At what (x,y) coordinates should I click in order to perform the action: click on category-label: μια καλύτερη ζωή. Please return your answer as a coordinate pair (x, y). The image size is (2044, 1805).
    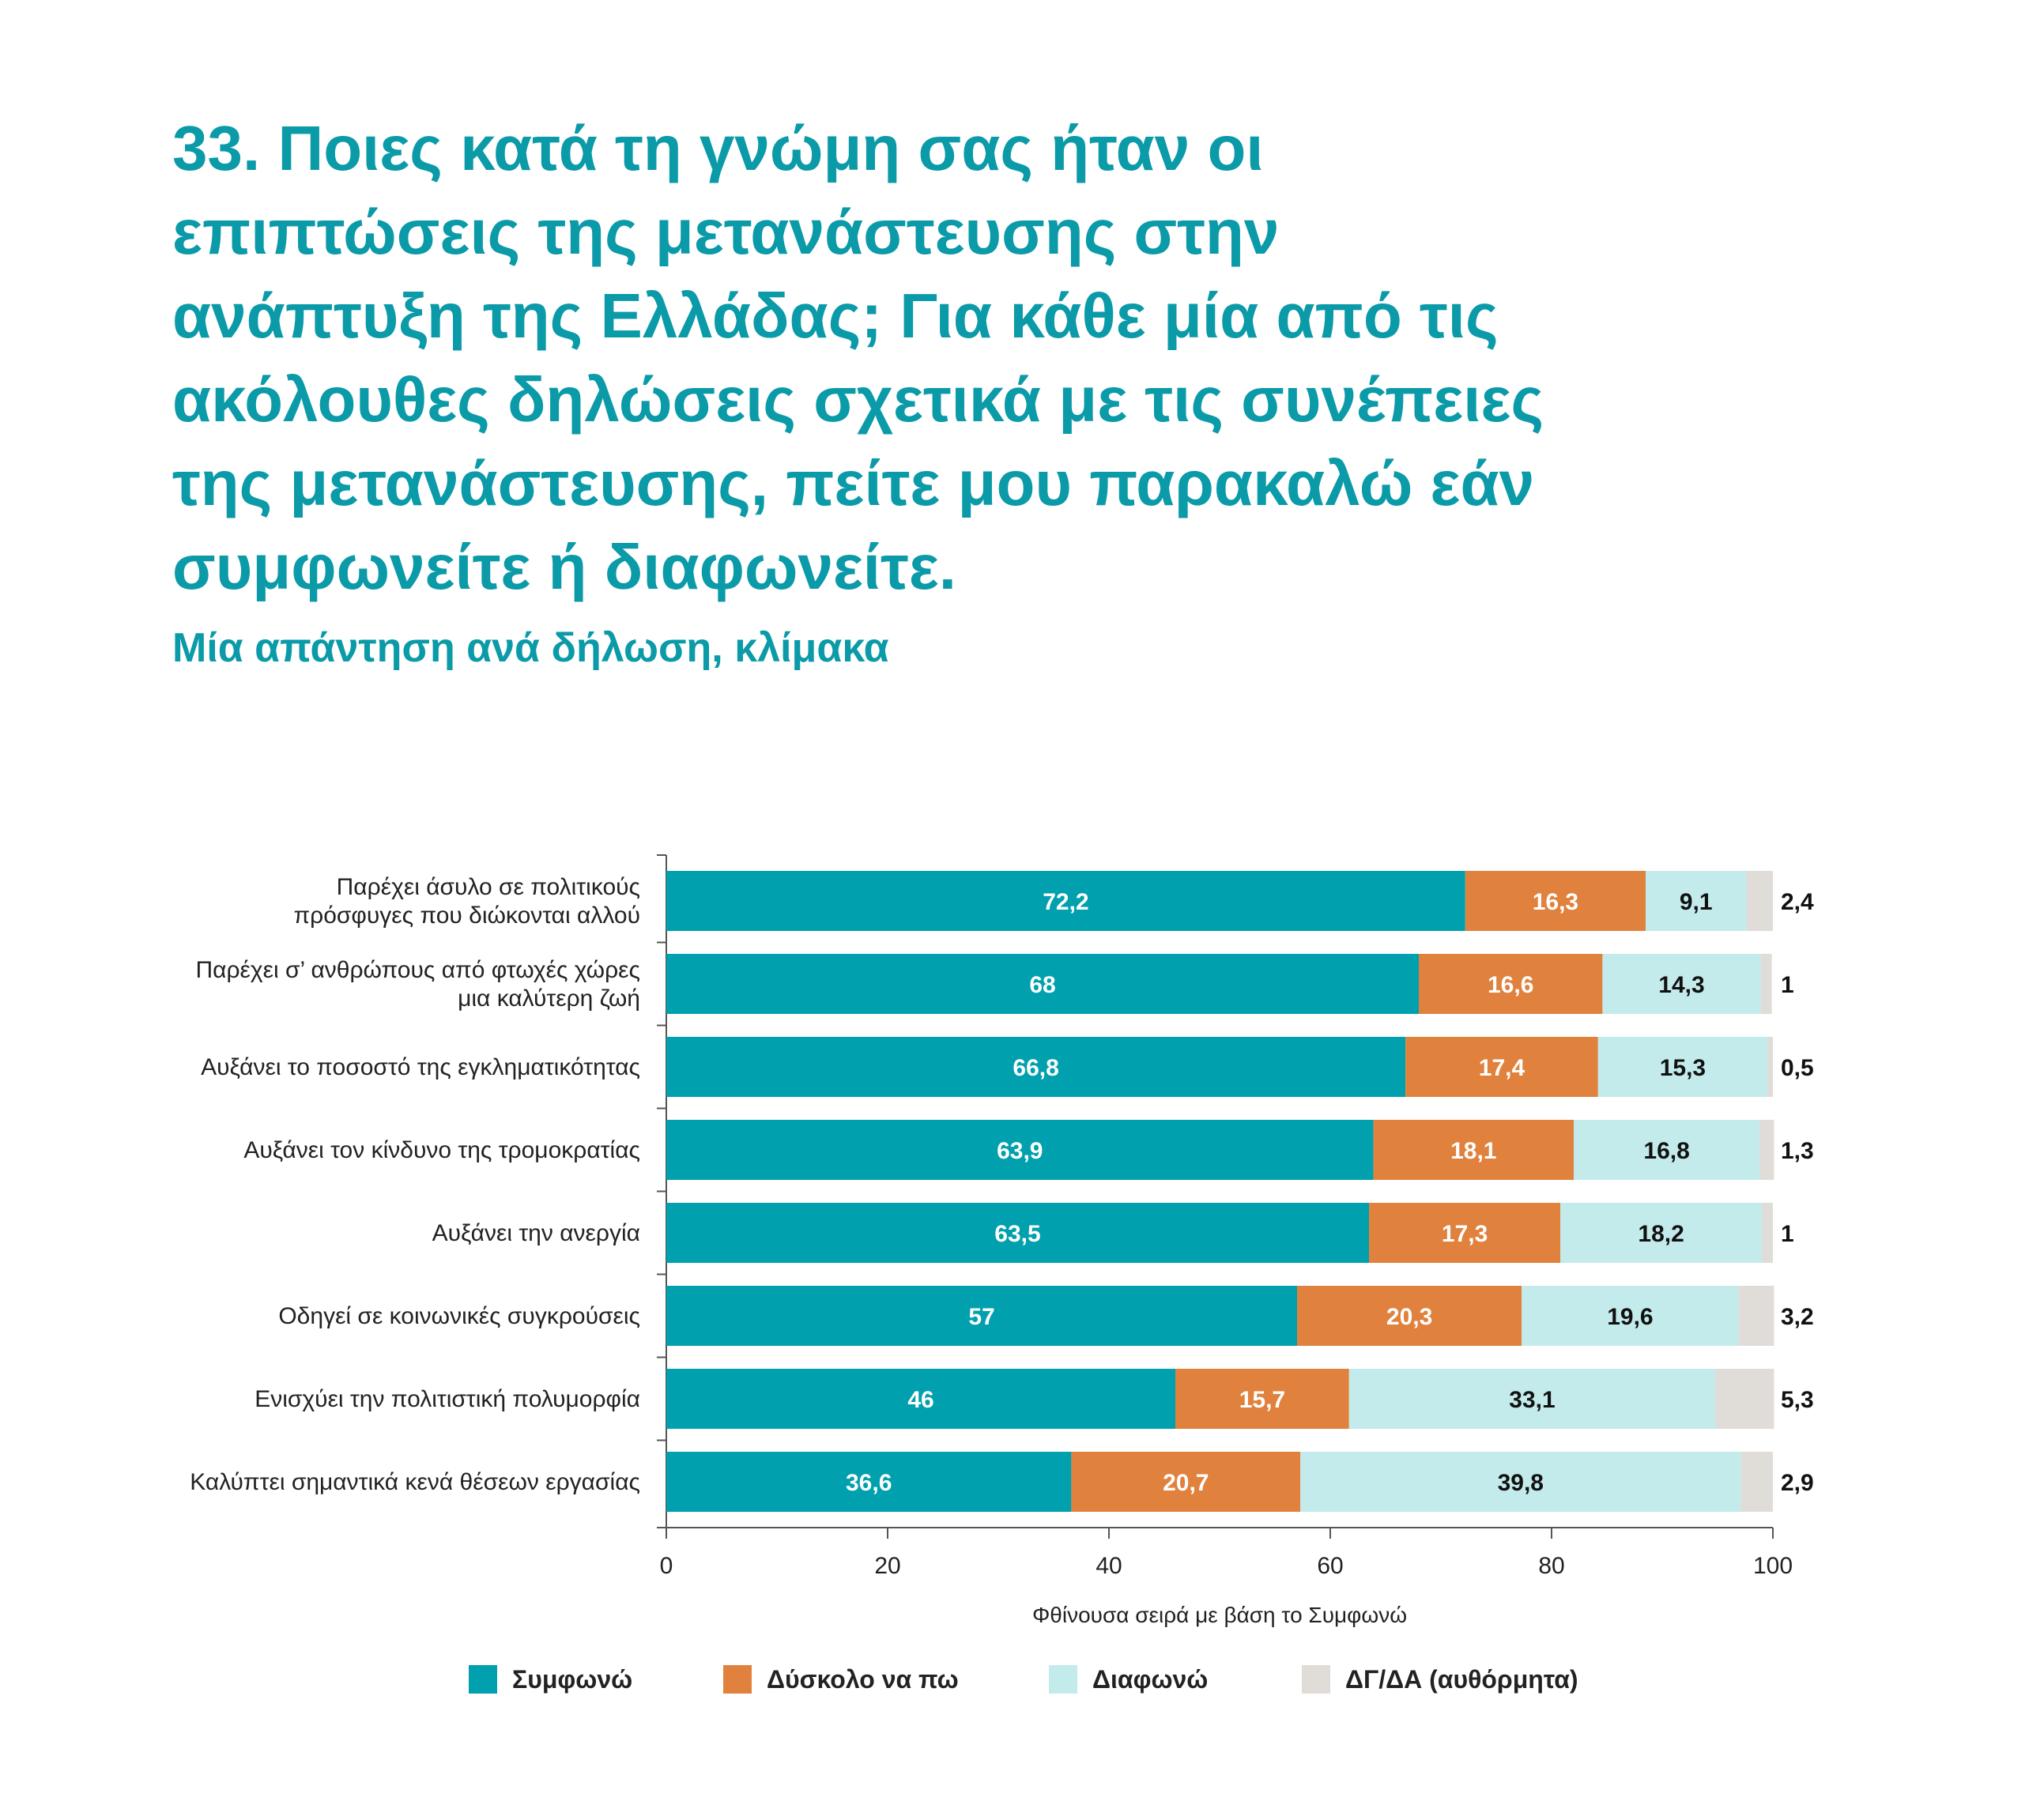
    Looking at the image, I should click on (549, 998).